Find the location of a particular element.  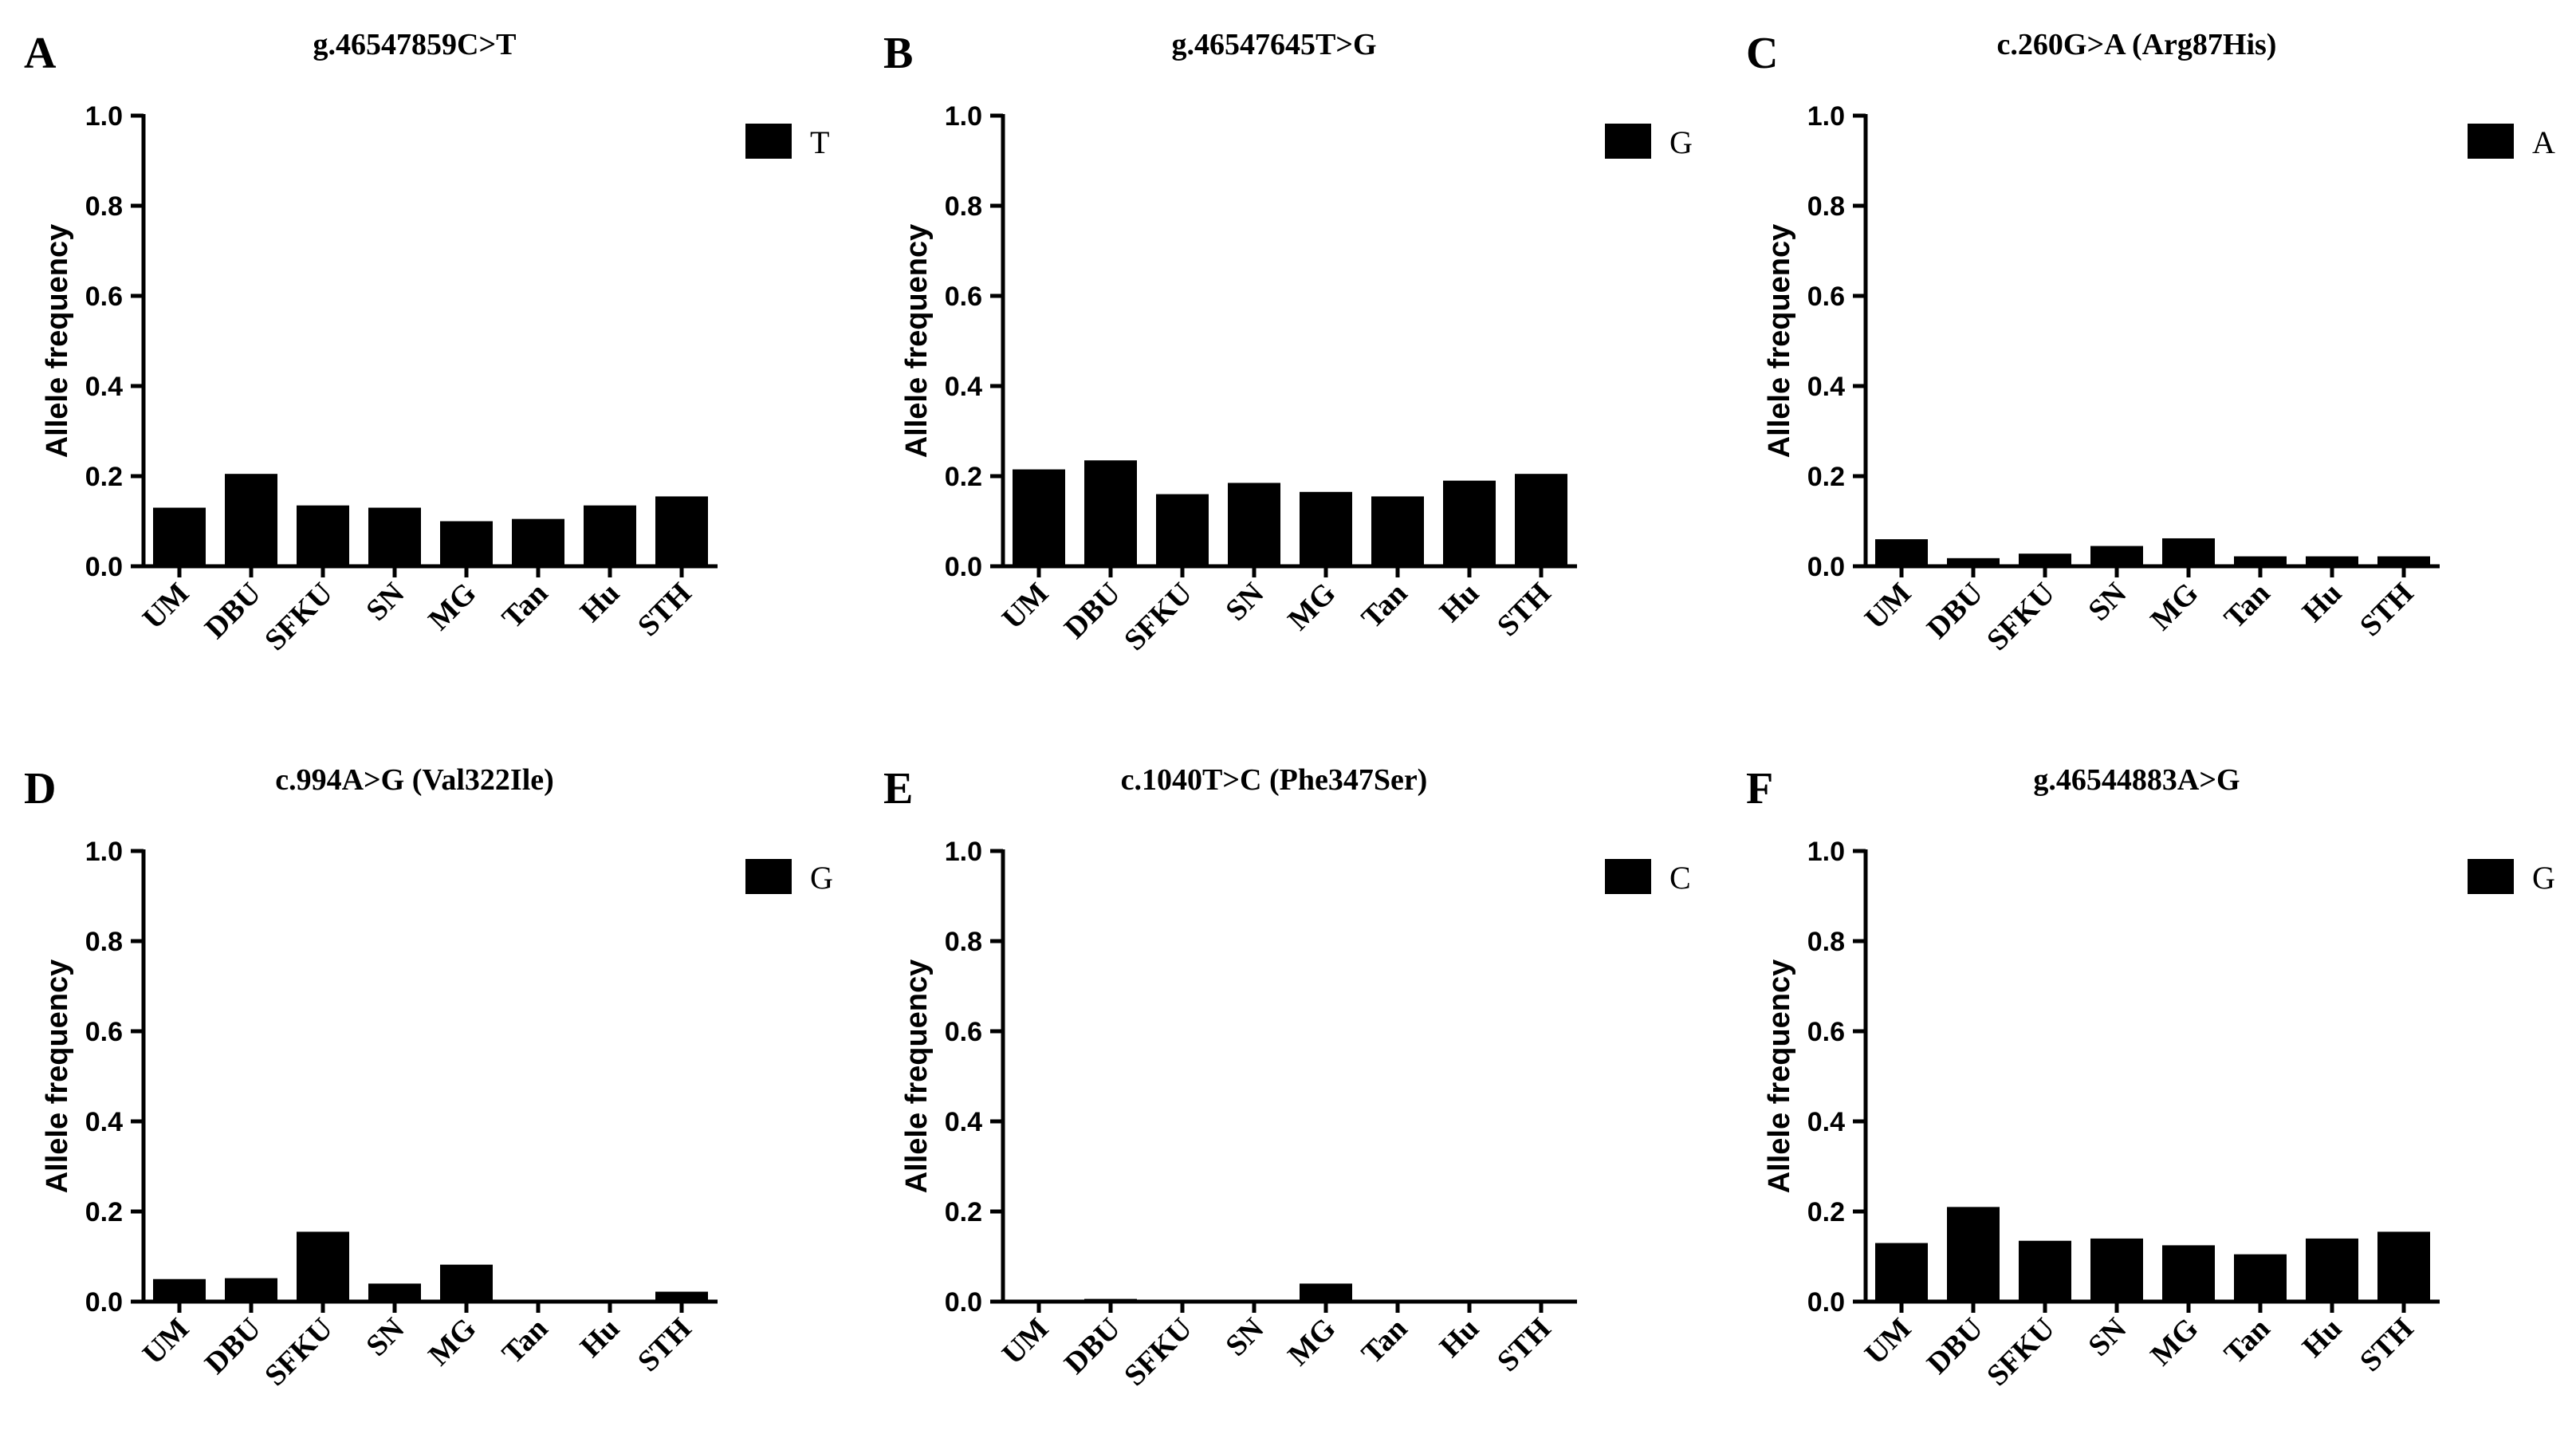

chart-title: g.46547645T>G is located at coordinates (1274, 45).